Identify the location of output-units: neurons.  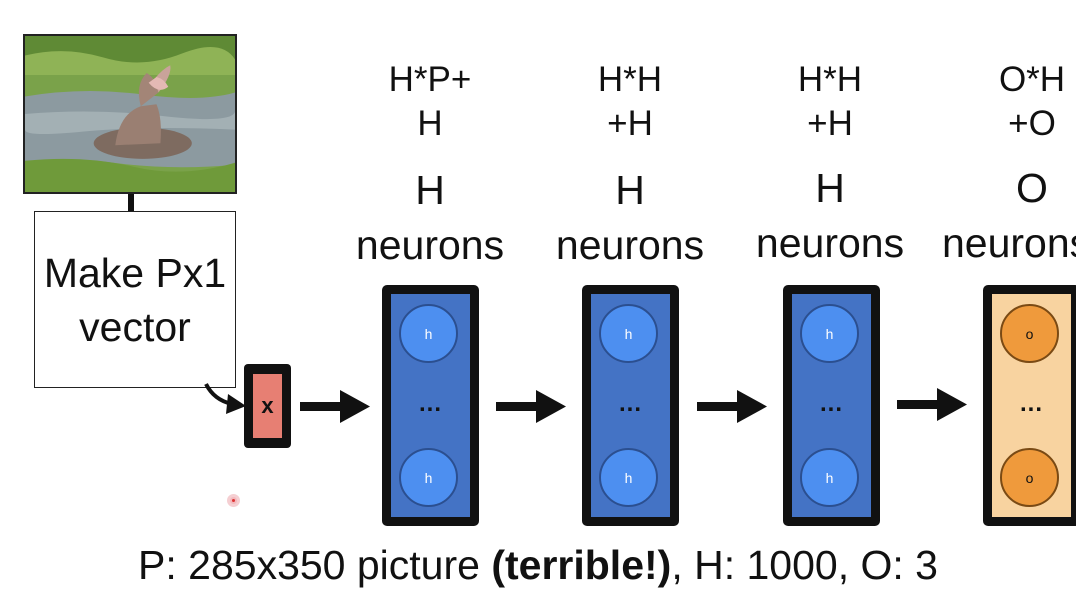
(1009, 243).